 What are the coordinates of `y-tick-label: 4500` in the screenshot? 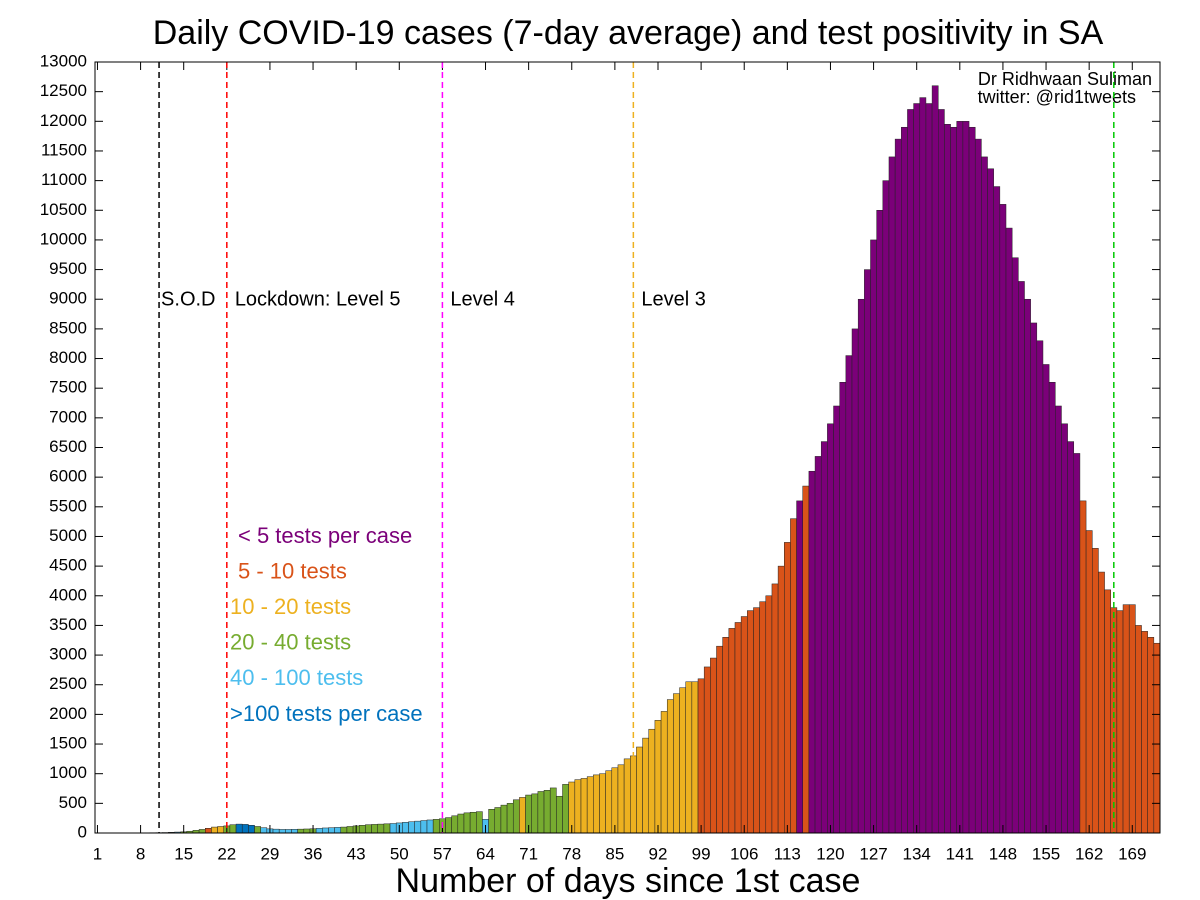 It's located at (68, 565).